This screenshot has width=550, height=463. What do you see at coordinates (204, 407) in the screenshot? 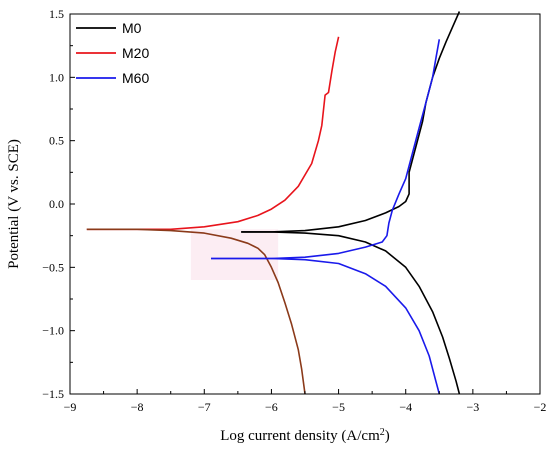
I see `x-tick-label: −7` at bounding box center [204, 407].